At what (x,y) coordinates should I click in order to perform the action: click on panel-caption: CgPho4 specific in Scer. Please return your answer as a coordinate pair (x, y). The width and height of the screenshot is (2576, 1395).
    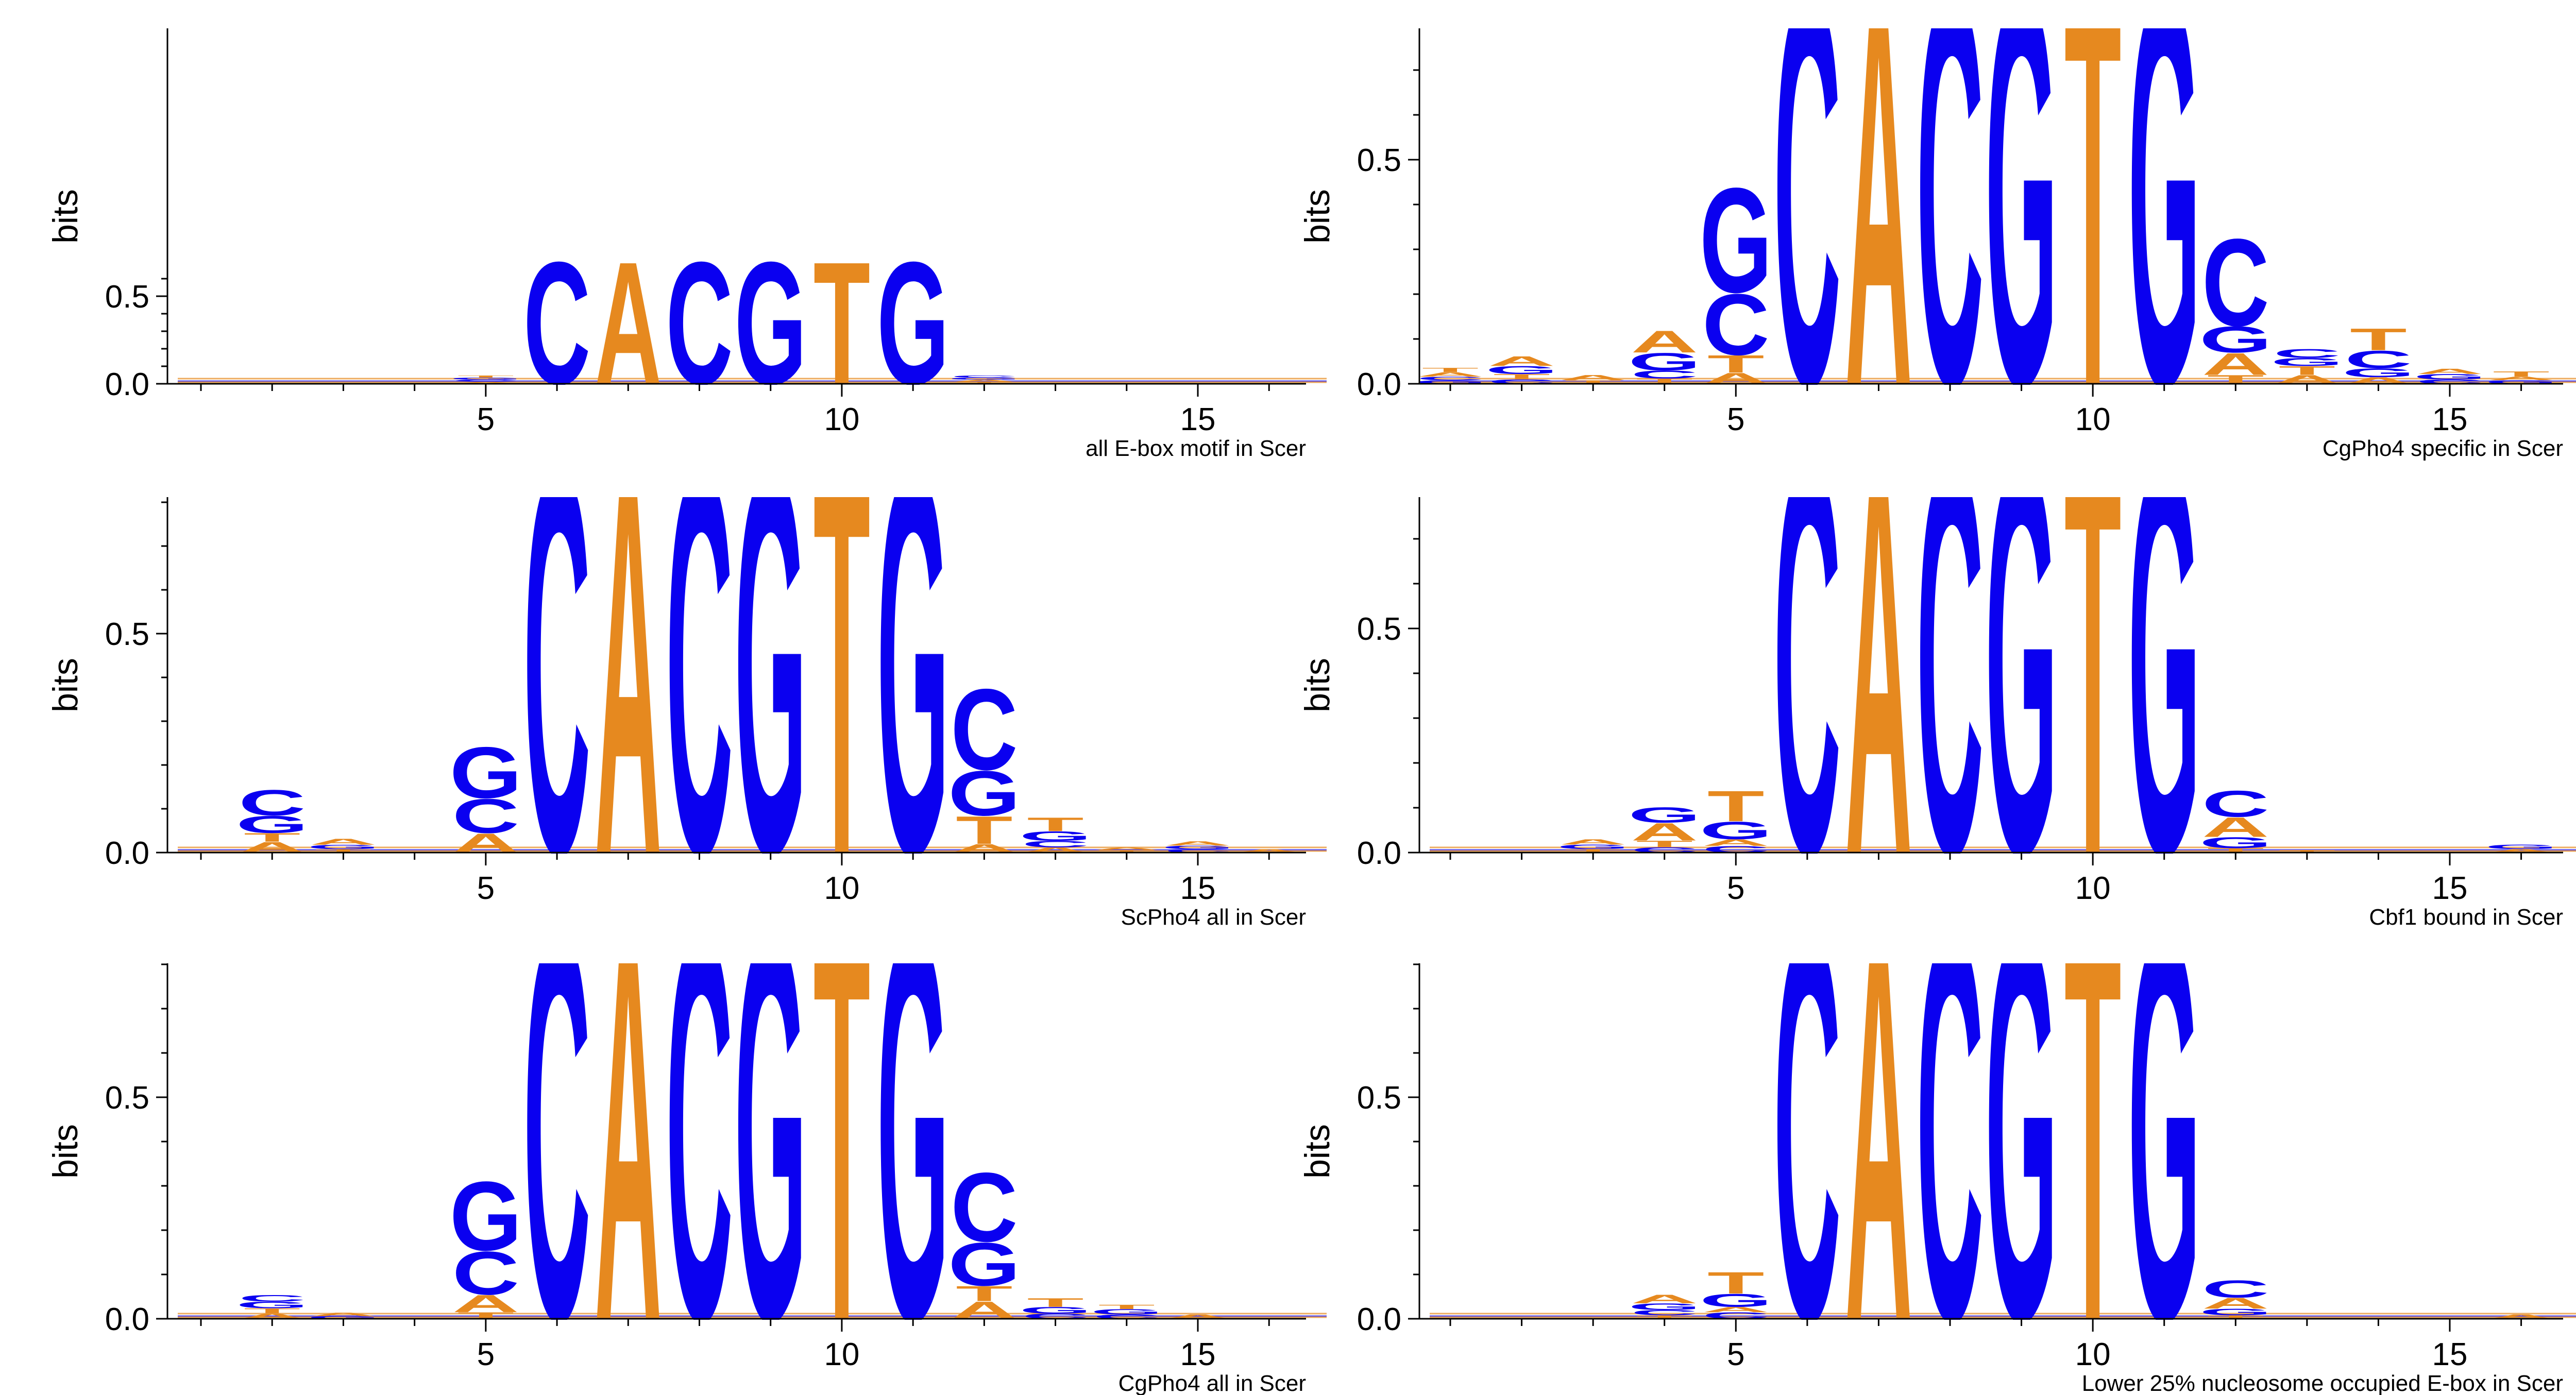
    Looking at the image, I should click on (2443, 448).